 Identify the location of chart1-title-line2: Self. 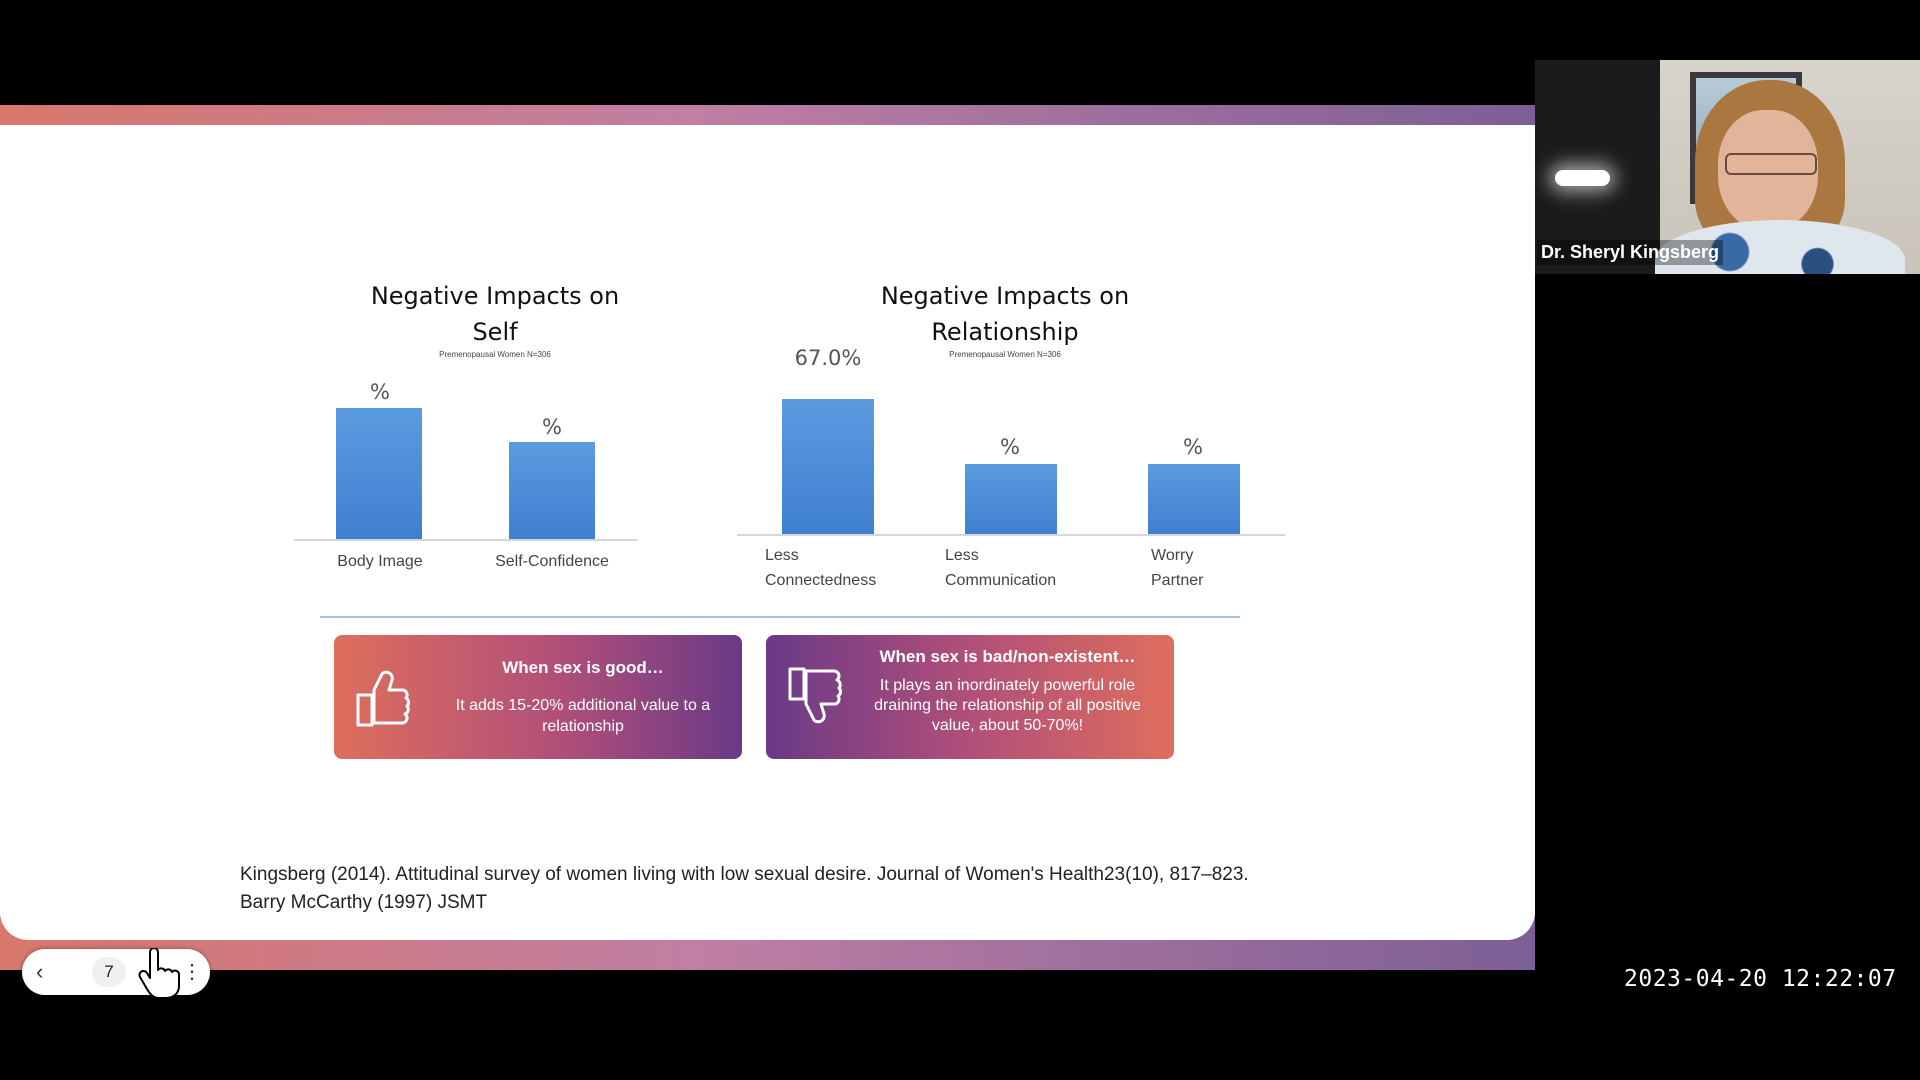
(495, 332).